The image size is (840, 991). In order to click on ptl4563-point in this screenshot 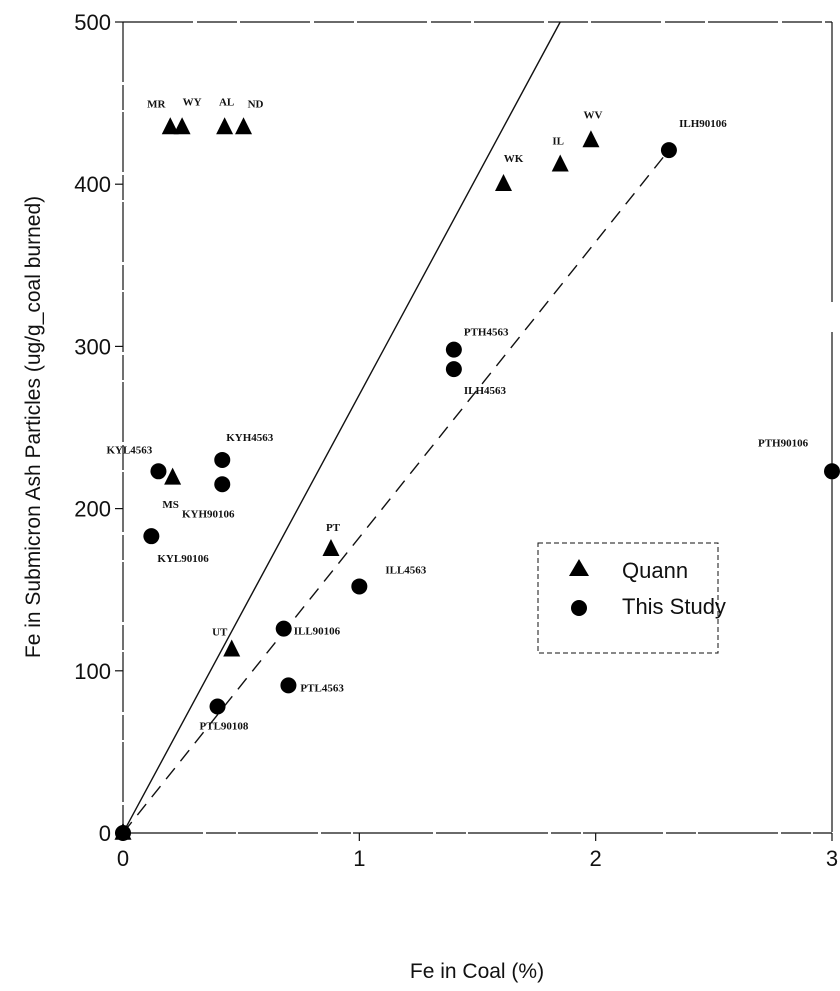, I will do `click(288, 685)`.